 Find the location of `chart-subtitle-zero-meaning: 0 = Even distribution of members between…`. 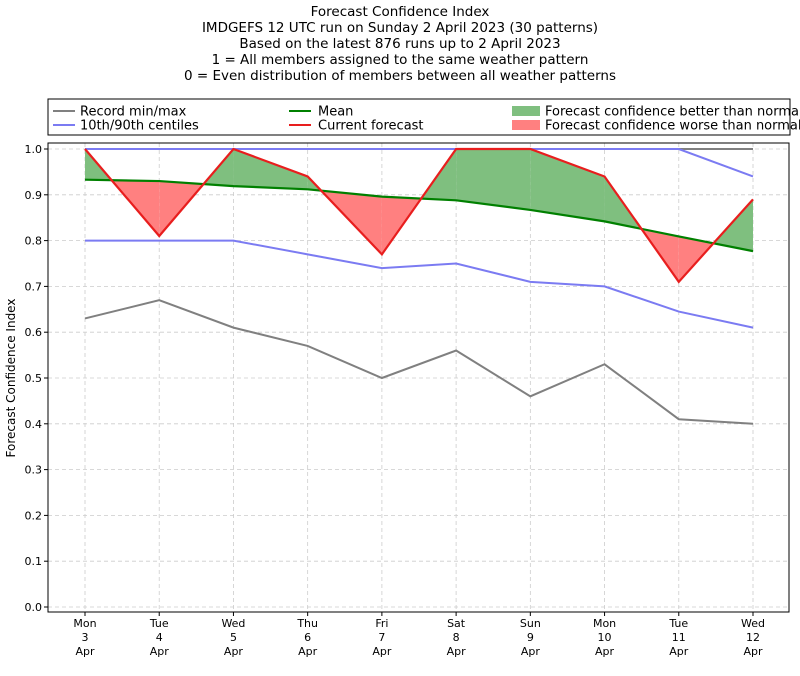

chart-subtitle-zero-meaning: 0 = Even distribution of members between… is located at coordinates (400, 76).